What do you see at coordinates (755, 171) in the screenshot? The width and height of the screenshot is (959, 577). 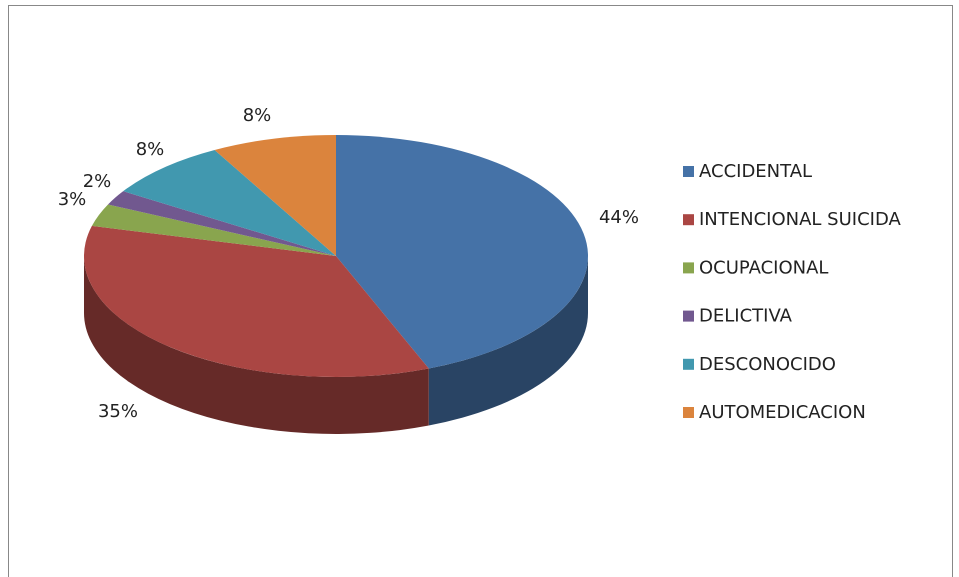 I see `legend-label: ACCIDENTAL` at bounding box center [755, 171].